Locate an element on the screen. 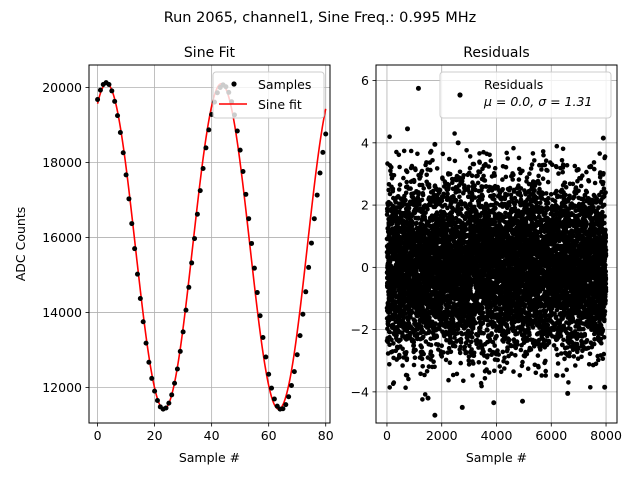  residuals-title: Residuals is located at coordinates (496, 53).